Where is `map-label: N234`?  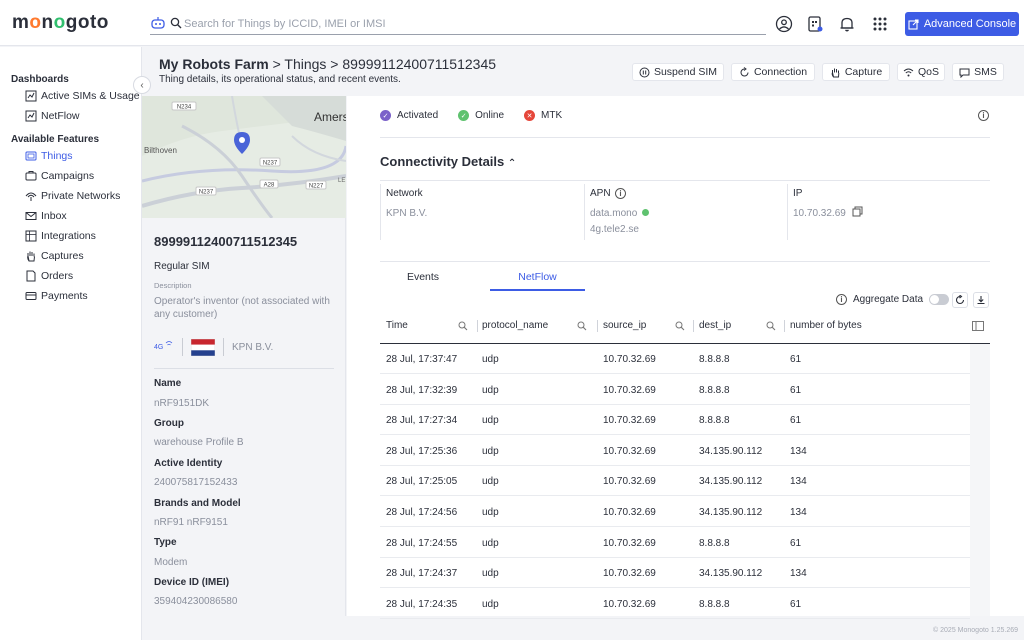 map-label: N234 is located at coordinates (184, 108).